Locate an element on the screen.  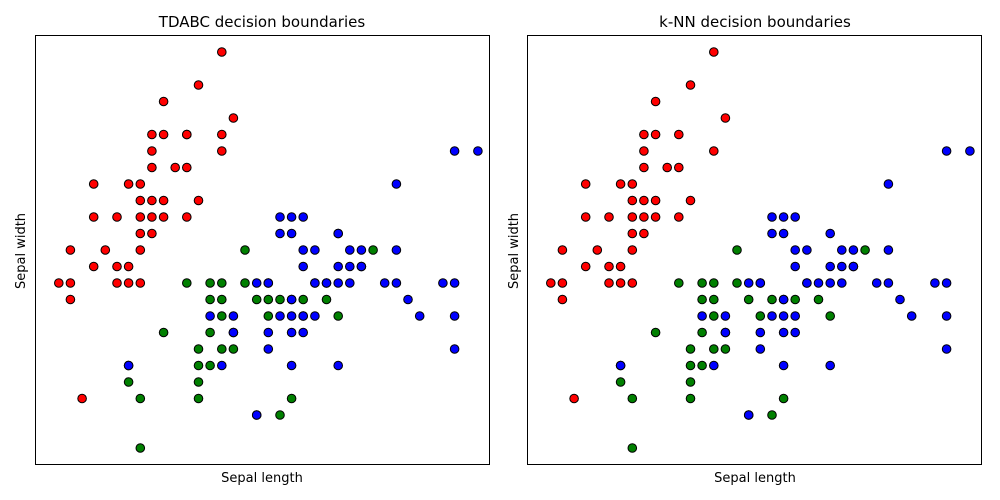
tdabc-y-axis-label: Sepal width is located at coordinates (21, 251).